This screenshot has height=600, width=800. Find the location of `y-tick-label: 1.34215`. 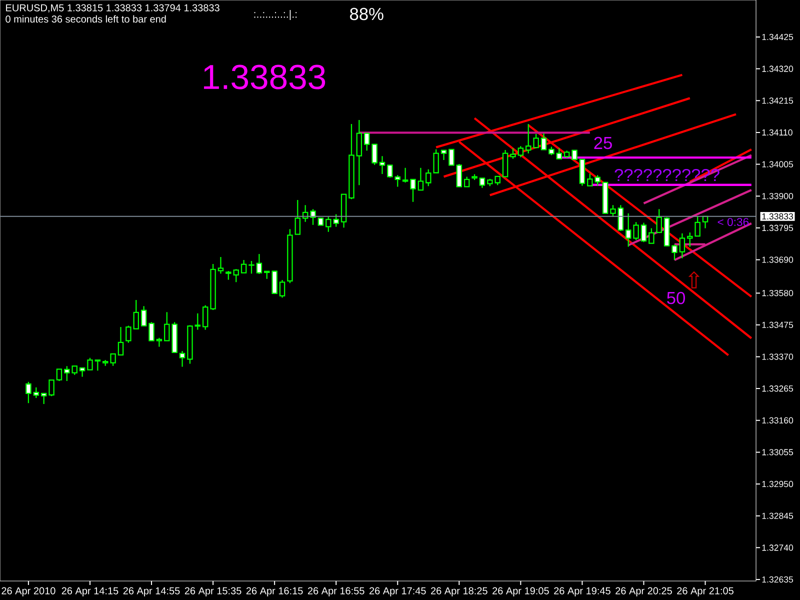

y-tick-label: 1.34215 is located at coordinates (778, 101).